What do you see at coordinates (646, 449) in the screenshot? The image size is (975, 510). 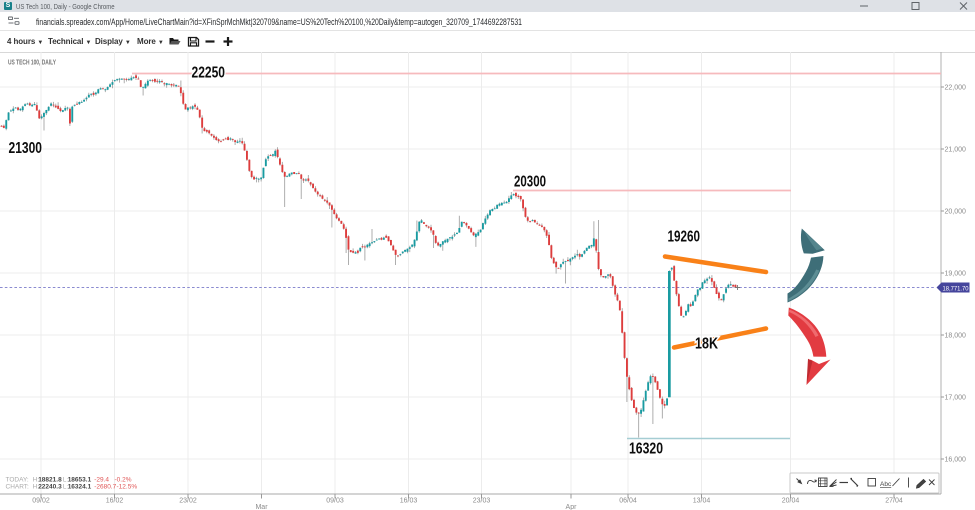 I see `svg-text: 16320` at bounding box center [646, 449].